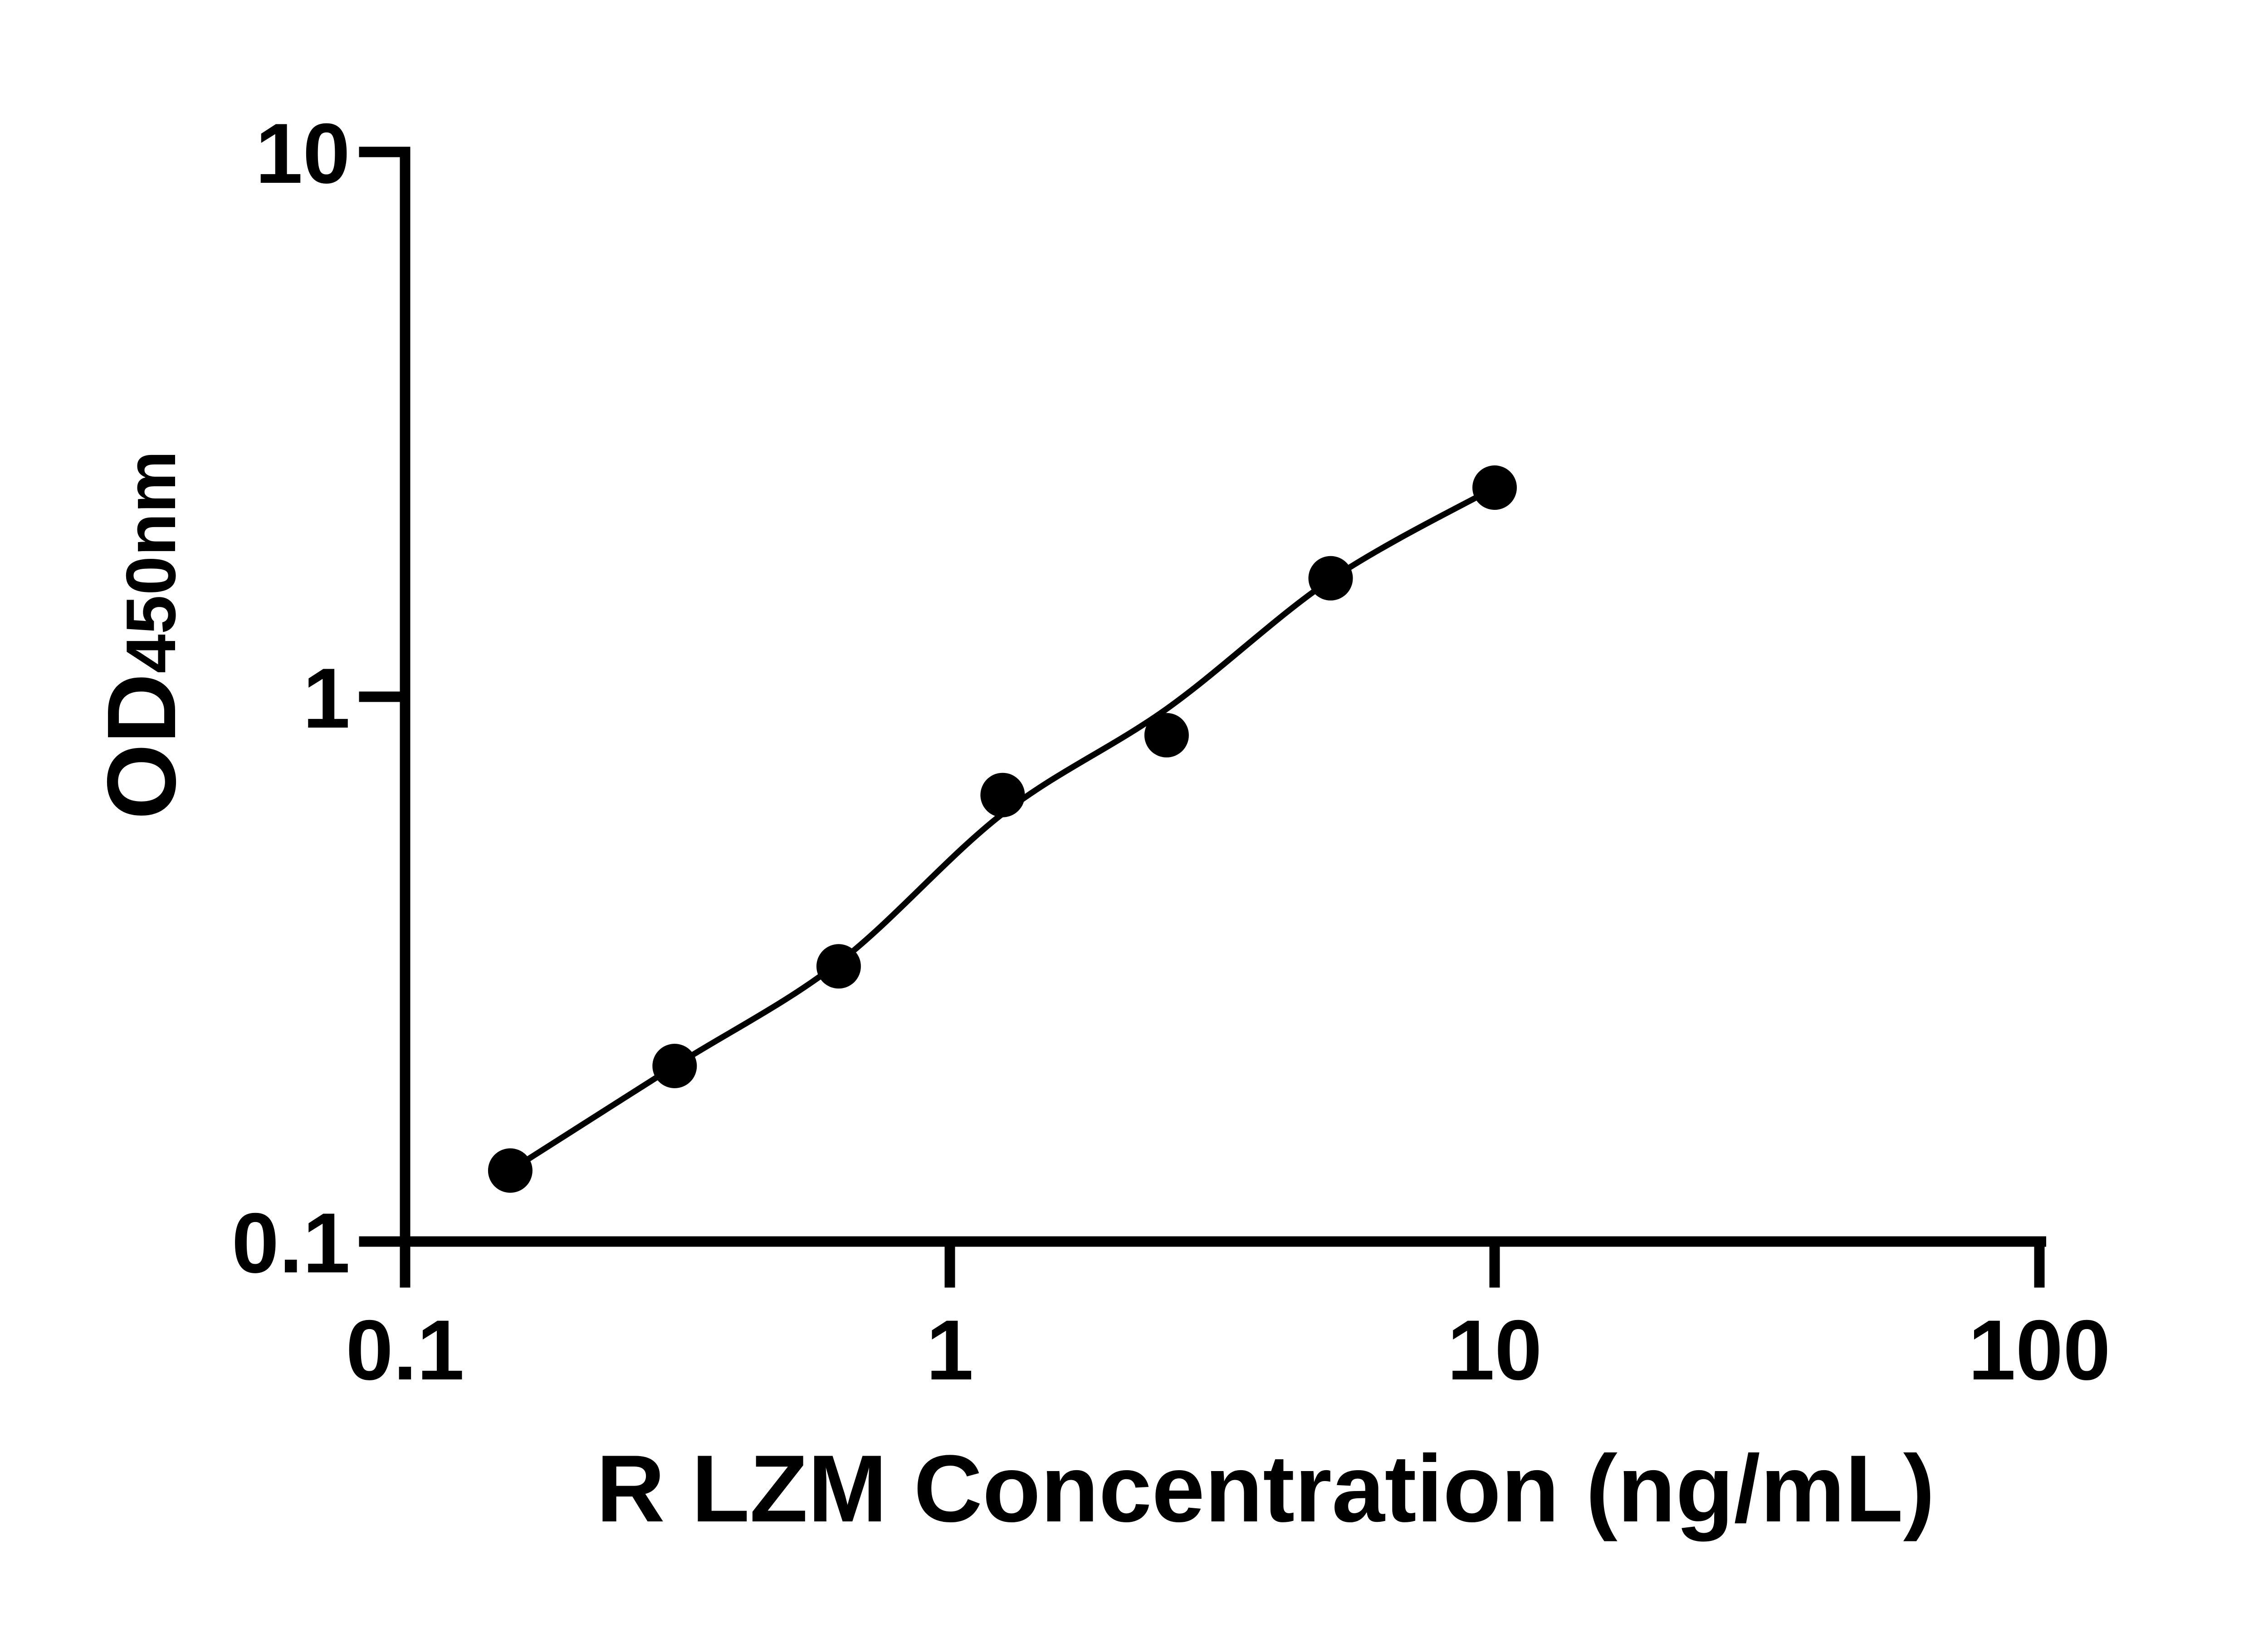 The width and height of the screenshot is (2268, 1633). I want to click on x-tick-label: 1, so click(950, 1350).